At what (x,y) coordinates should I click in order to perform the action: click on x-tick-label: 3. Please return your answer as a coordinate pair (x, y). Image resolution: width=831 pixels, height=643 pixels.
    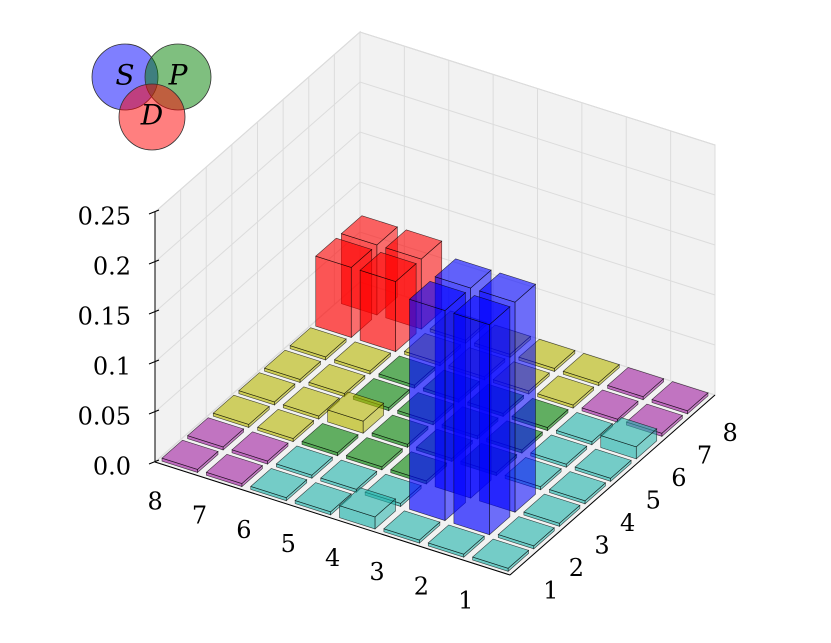
    Looking at the image, I should click on (376, 572).